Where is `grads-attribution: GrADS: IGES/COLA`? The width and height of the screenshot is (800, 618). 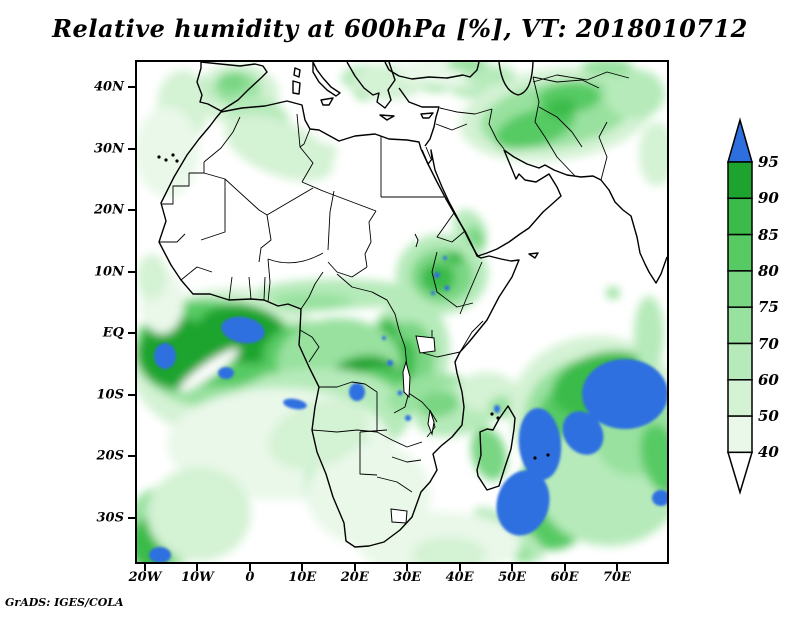 grads-attribution: GrADS: IGES/COLA is located at coordinates (64, 602).